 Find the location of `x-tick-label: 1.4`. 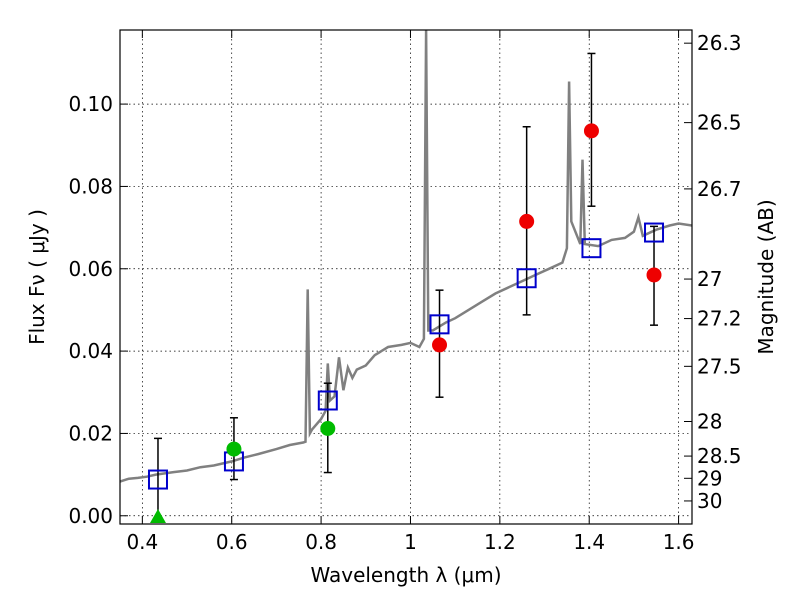

x-tick-label: 1.4 is located at coordinates (589, 542).